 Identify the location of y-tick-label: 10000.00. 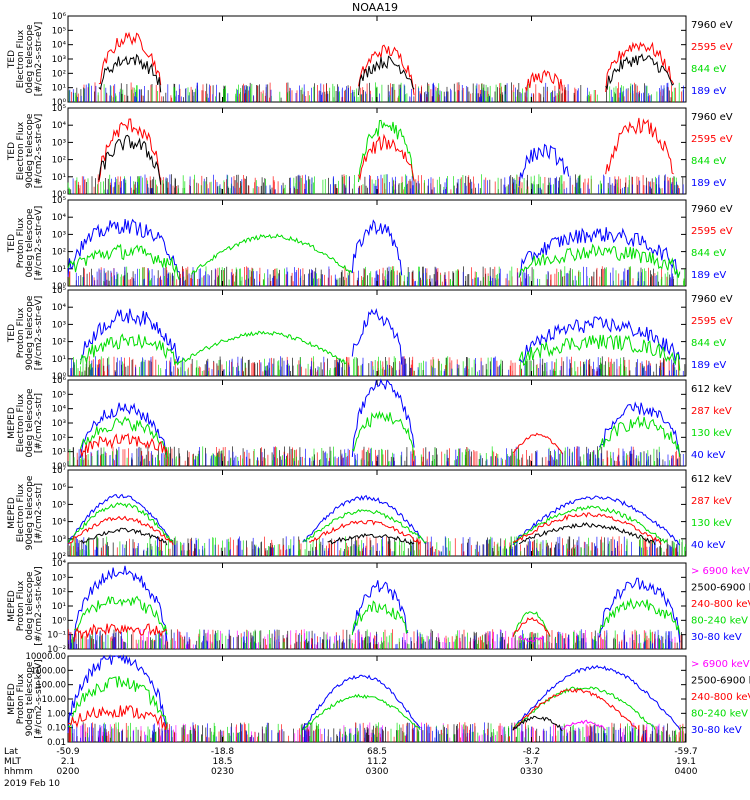
(45, 657).